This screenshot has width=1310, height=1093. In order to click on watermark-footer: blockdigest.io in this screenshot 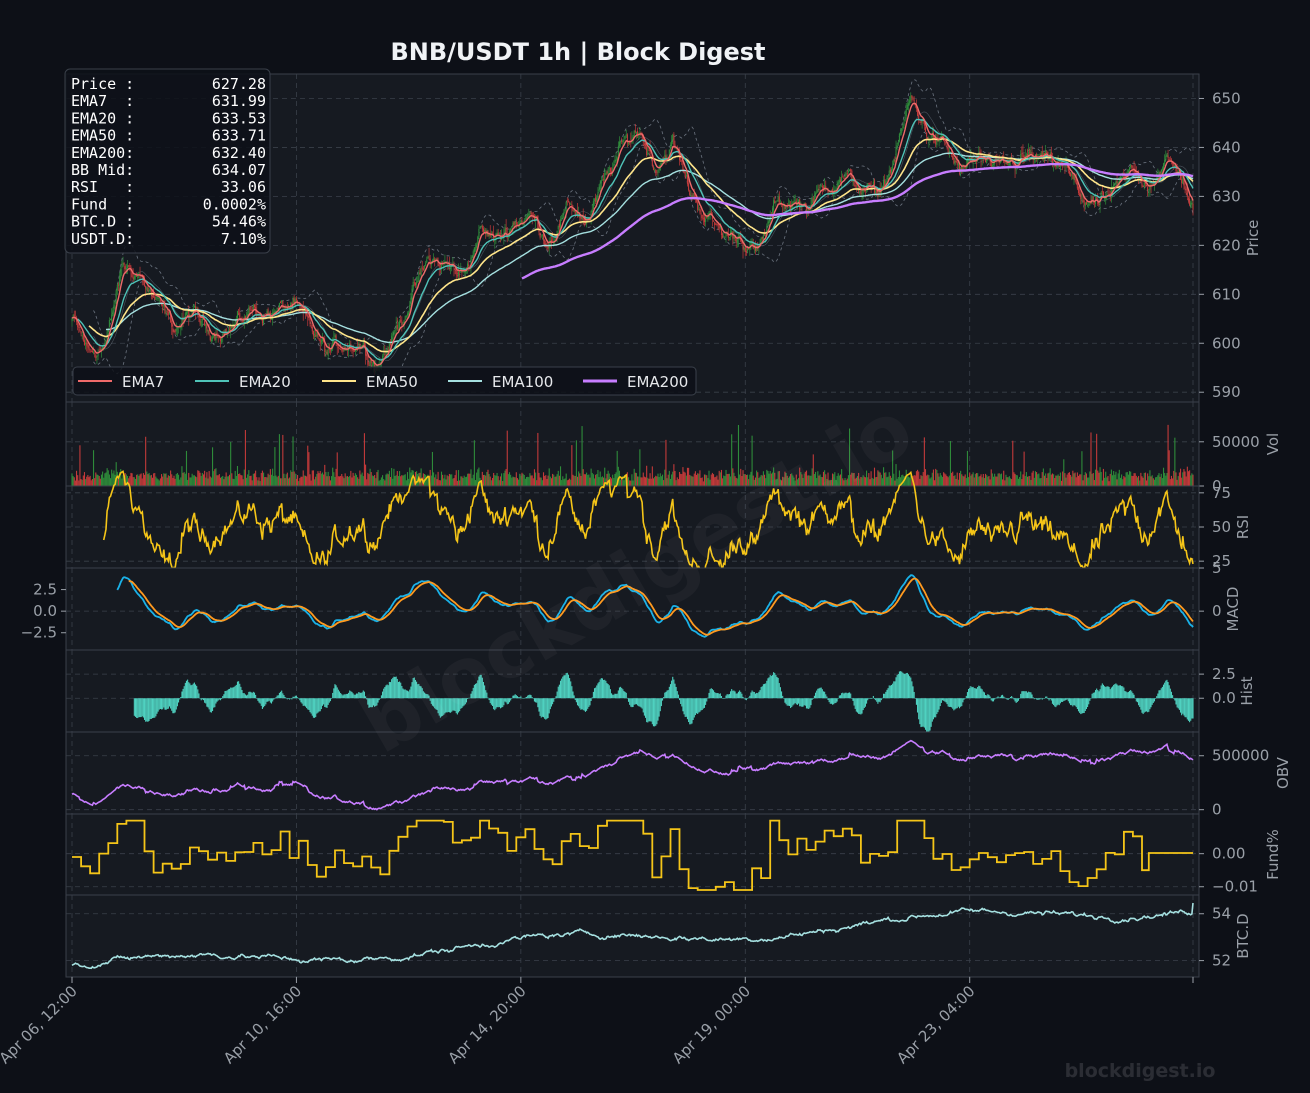, I will do `click(1140, 1071)`.